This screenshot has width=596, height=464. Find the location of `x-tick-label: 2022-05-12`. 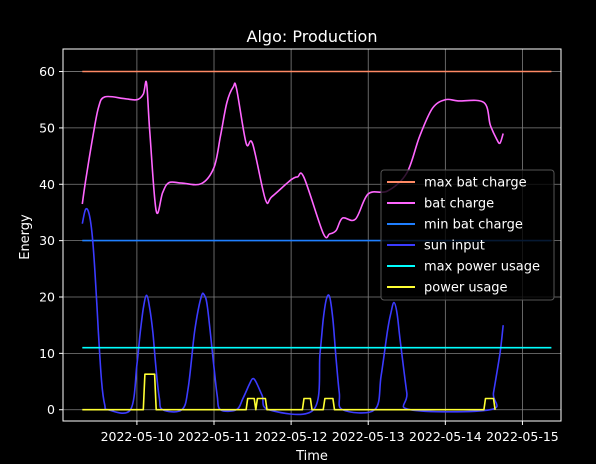

x-tick-label: 2022-05-12 is located at coordinates (291, 436).